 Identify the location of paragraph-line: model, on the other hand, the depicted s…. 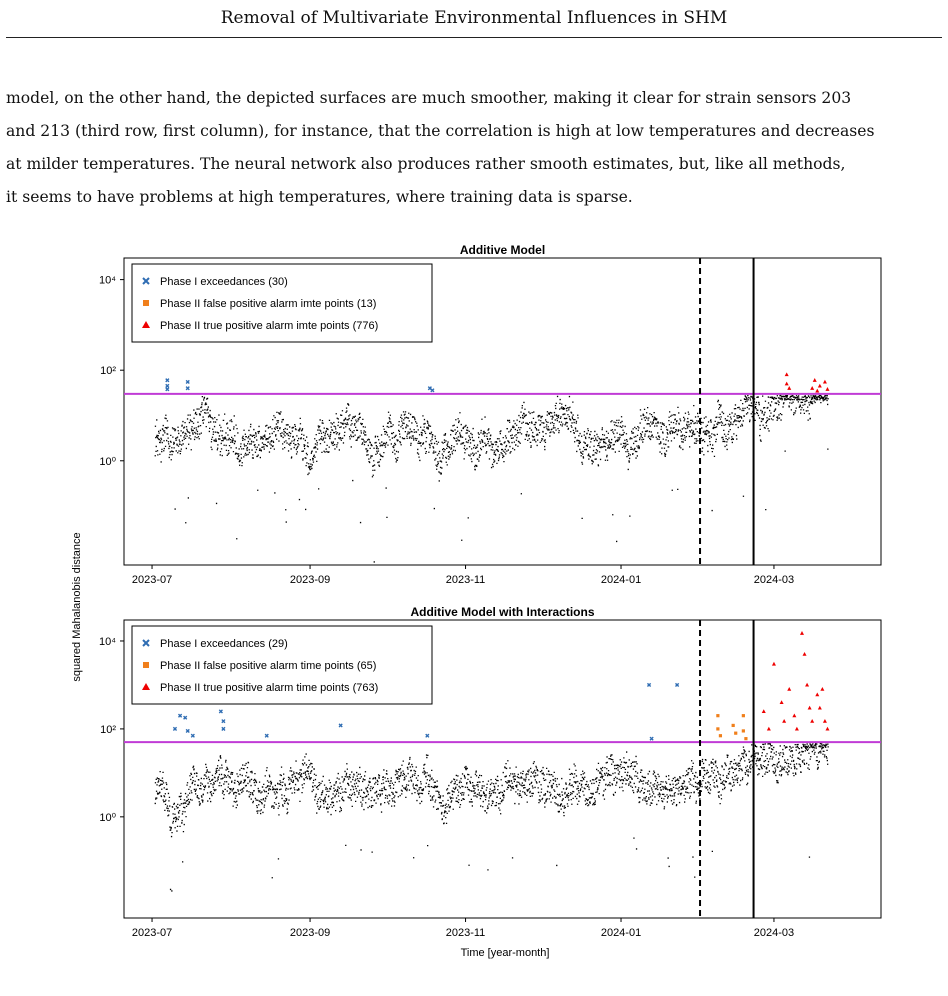
(429, 98).